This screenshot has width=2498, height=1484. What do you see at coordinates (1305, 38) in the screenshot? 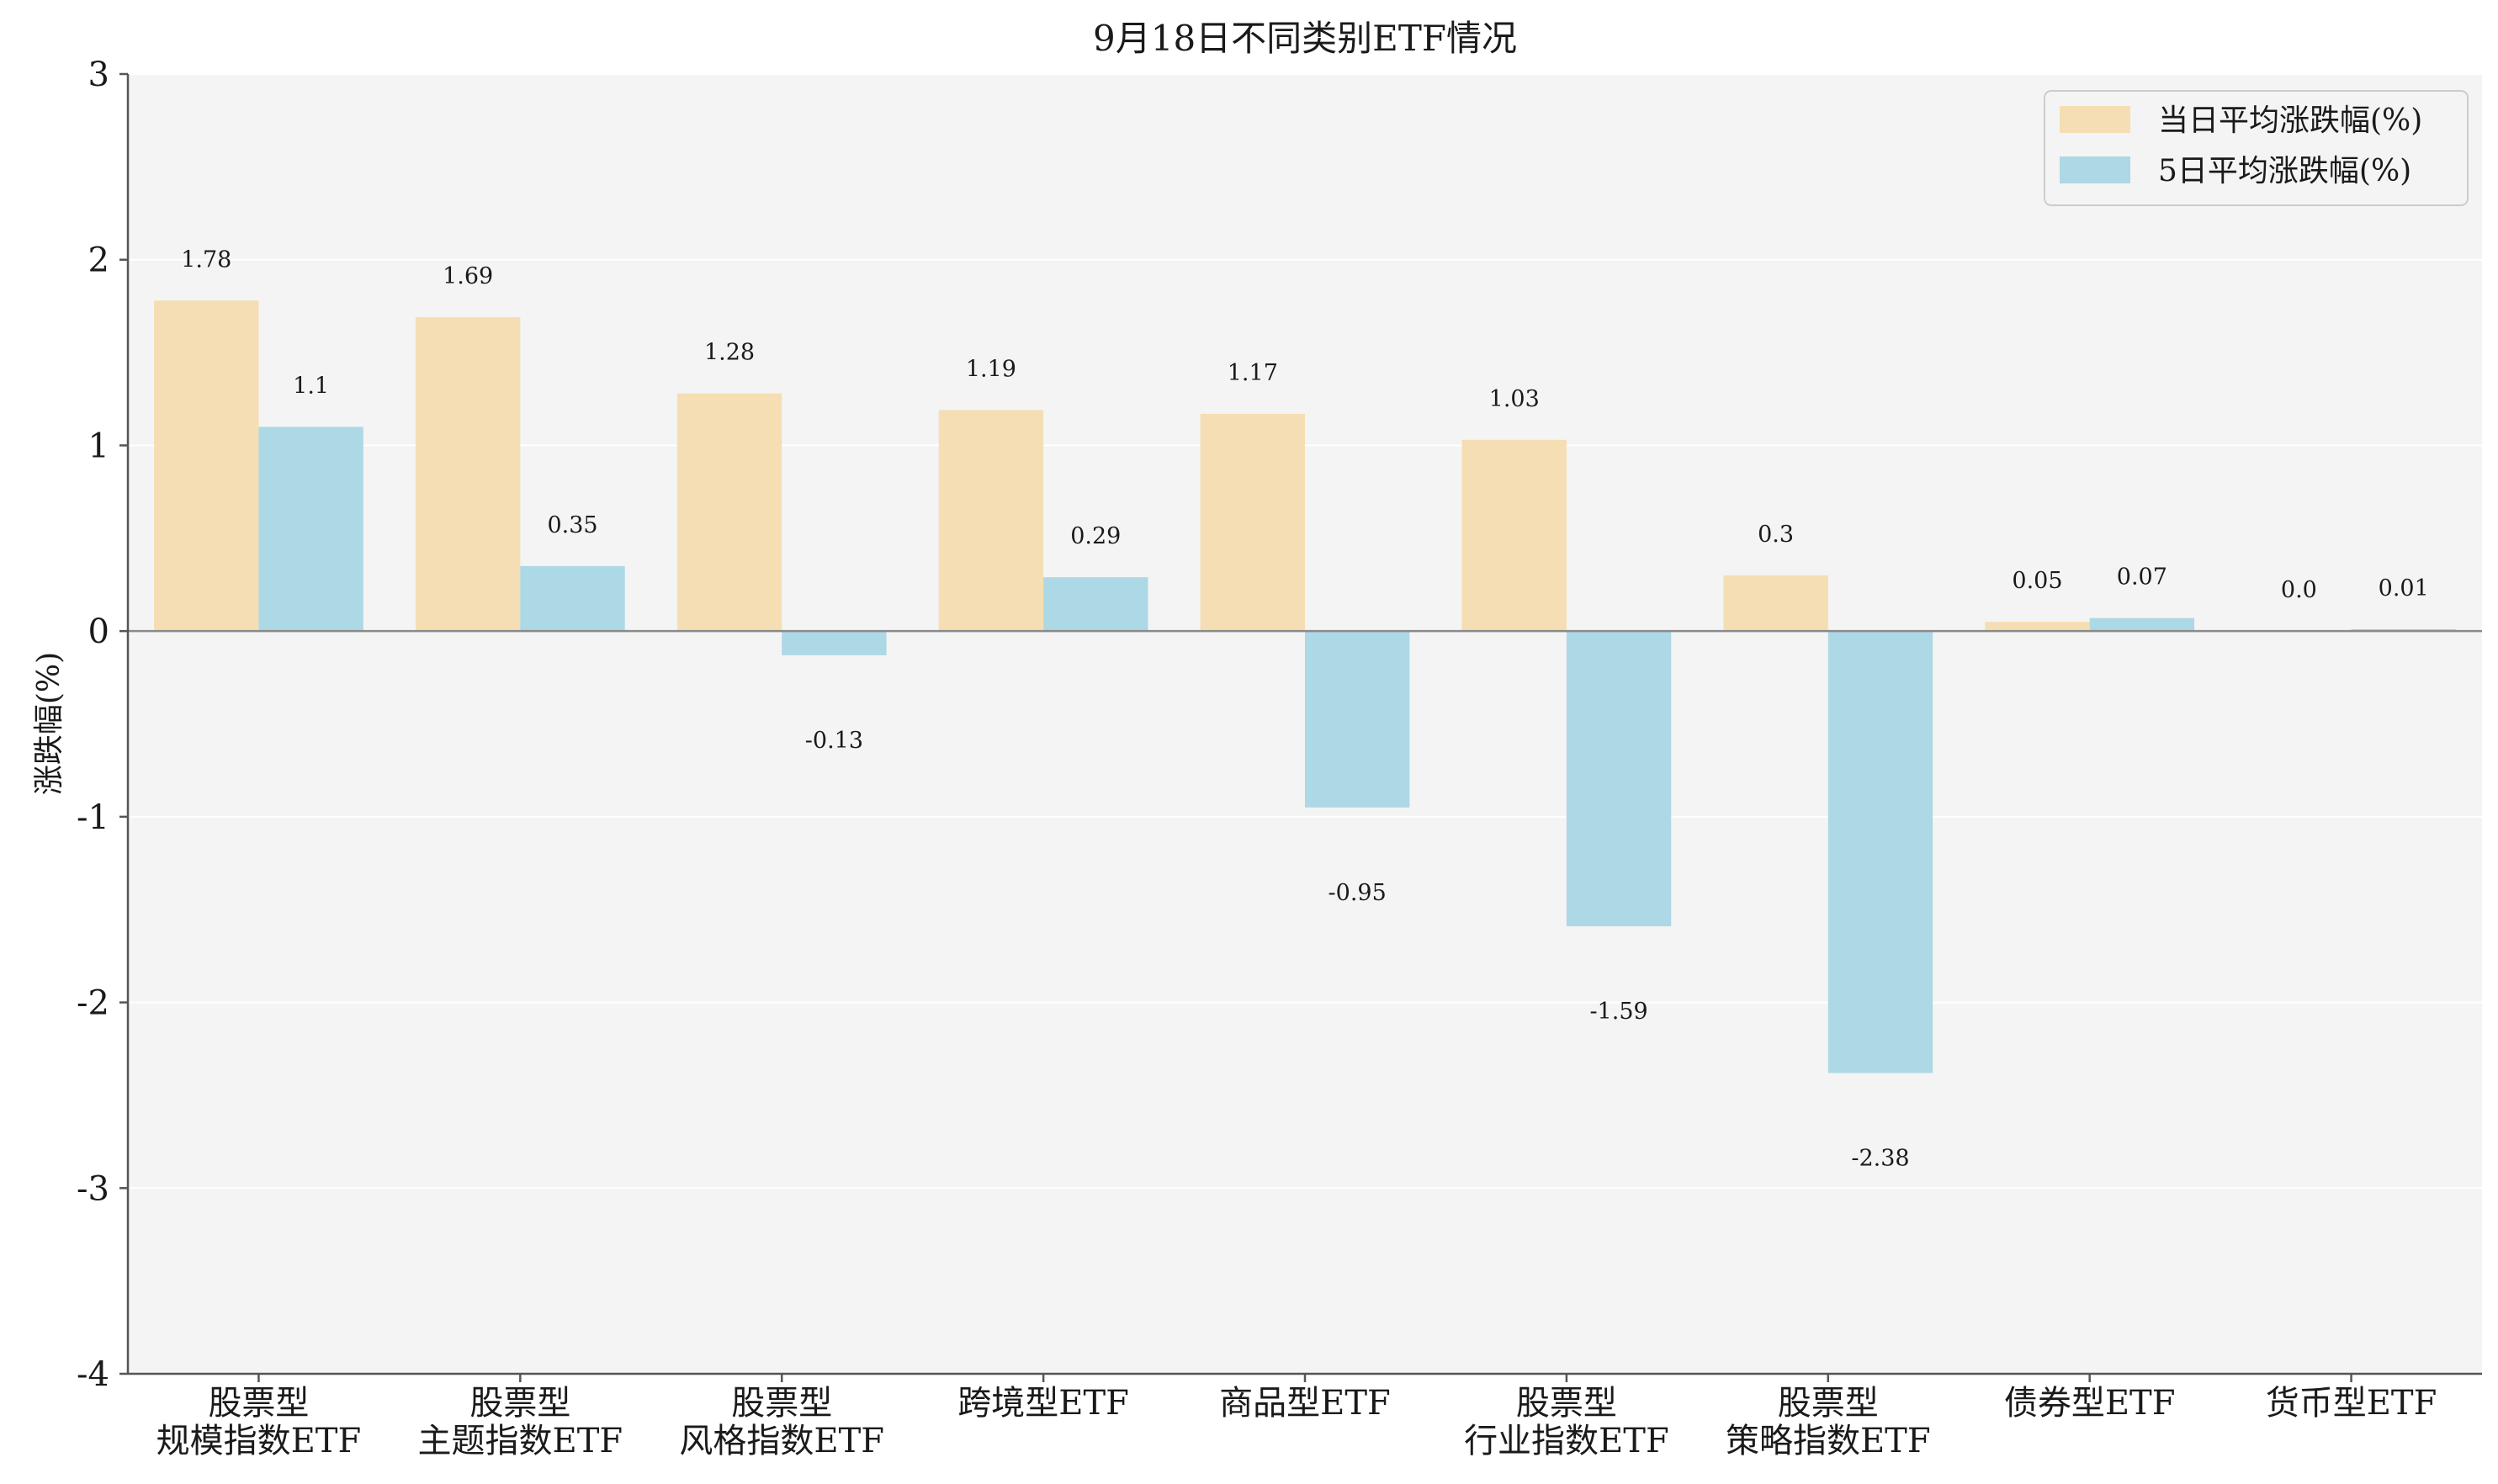
I see `chart-title: 9月18日不同类别ETF情况` at bounding box center [1305, 38].